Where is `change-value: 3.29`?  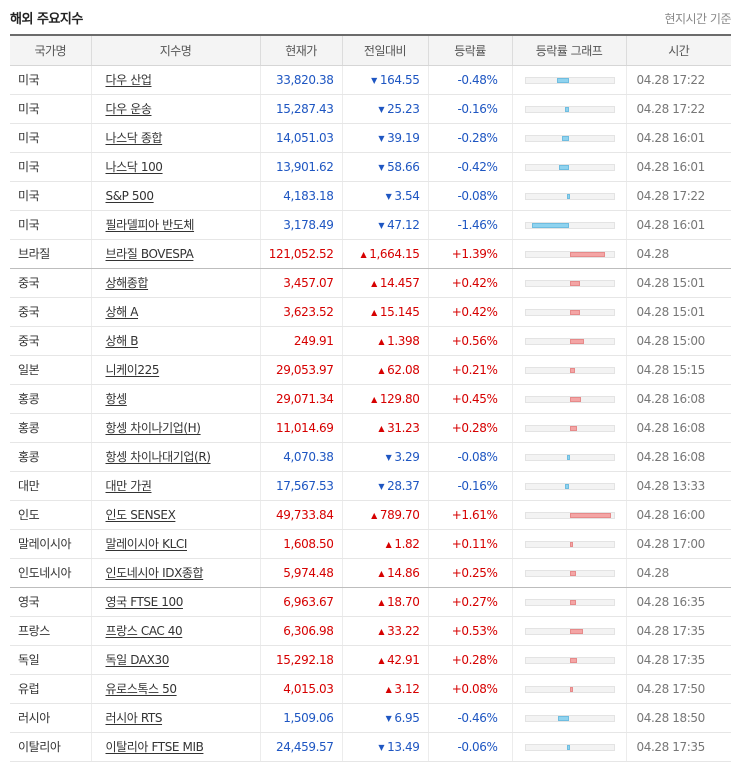
change-value: 3.29 is located at coordinates (407, 456).